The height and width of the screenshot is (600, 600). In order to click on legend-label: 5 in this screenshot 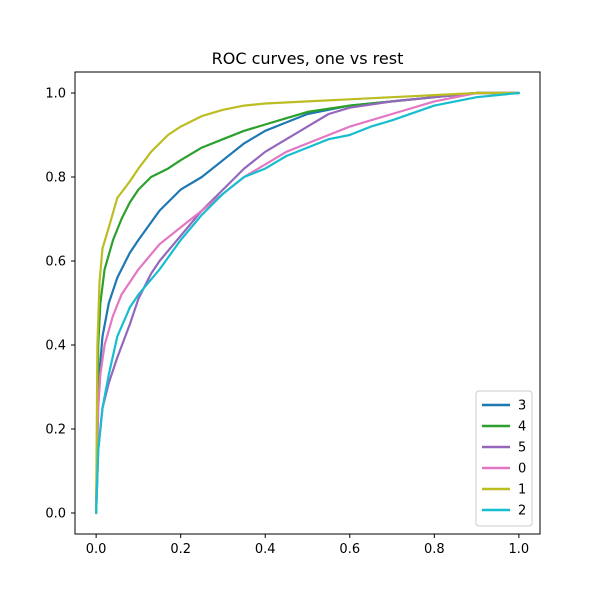, I will do `click(522, 448)`.